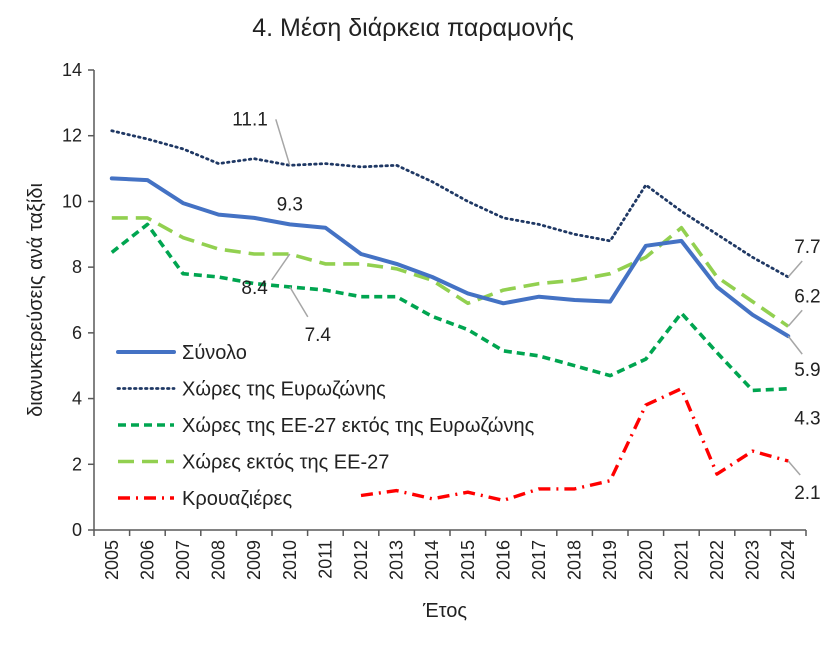 This screenshot has width=827, height=654. What do you see at coordinates (807, 370) in the screenshot?
I see `data-label: 5.9` at bounding box center [807, 370].